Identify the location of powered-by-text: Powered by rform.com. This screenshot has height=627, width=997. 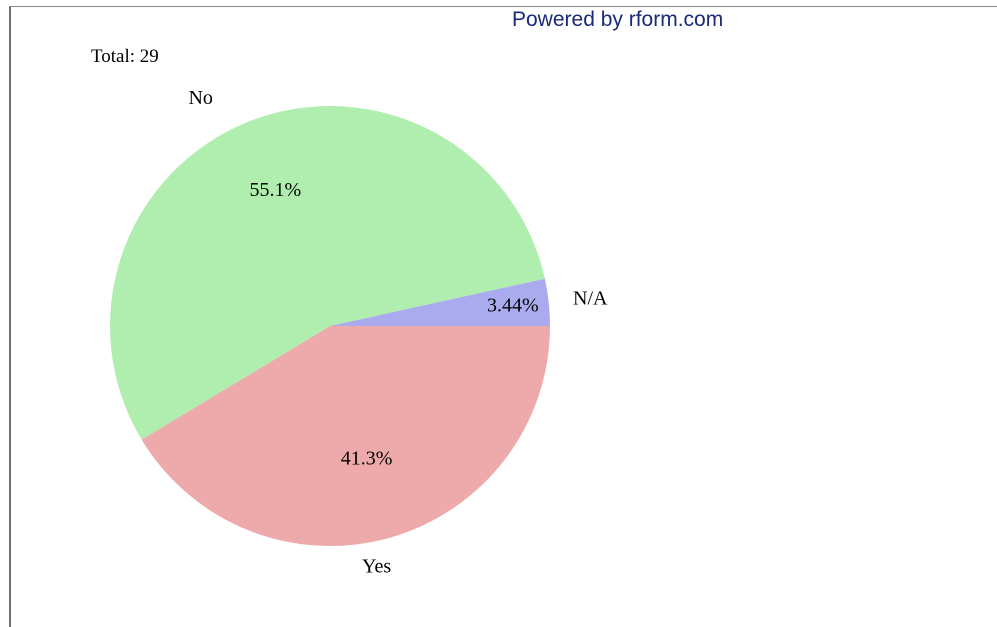
(618, 19).